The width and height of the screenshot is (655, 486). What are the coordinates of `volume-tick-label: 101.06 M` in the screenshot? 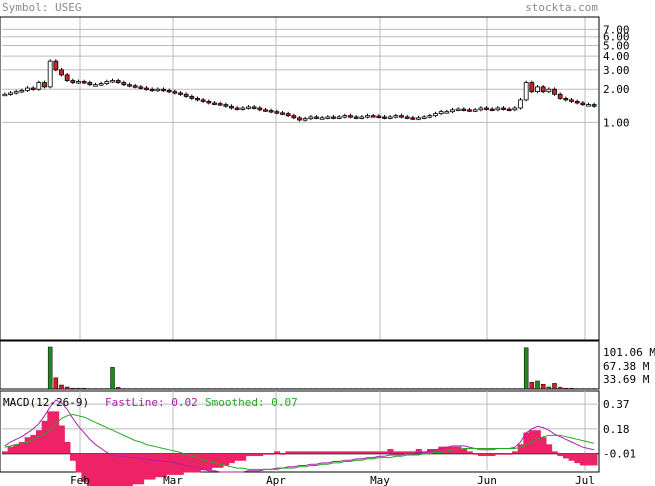 It's located at (629, 352).